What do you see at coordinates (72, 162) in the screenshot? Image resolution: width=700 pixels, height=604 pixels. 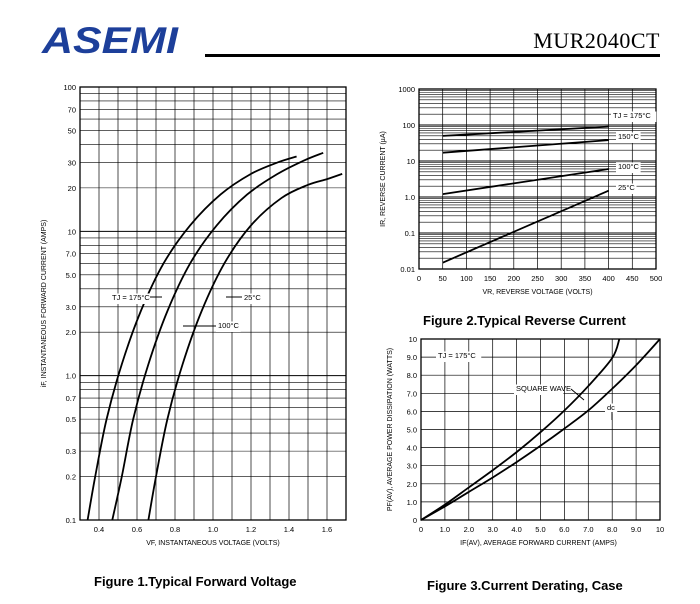 I see `y-tick-label: 30` at bounding box center [72, 162].